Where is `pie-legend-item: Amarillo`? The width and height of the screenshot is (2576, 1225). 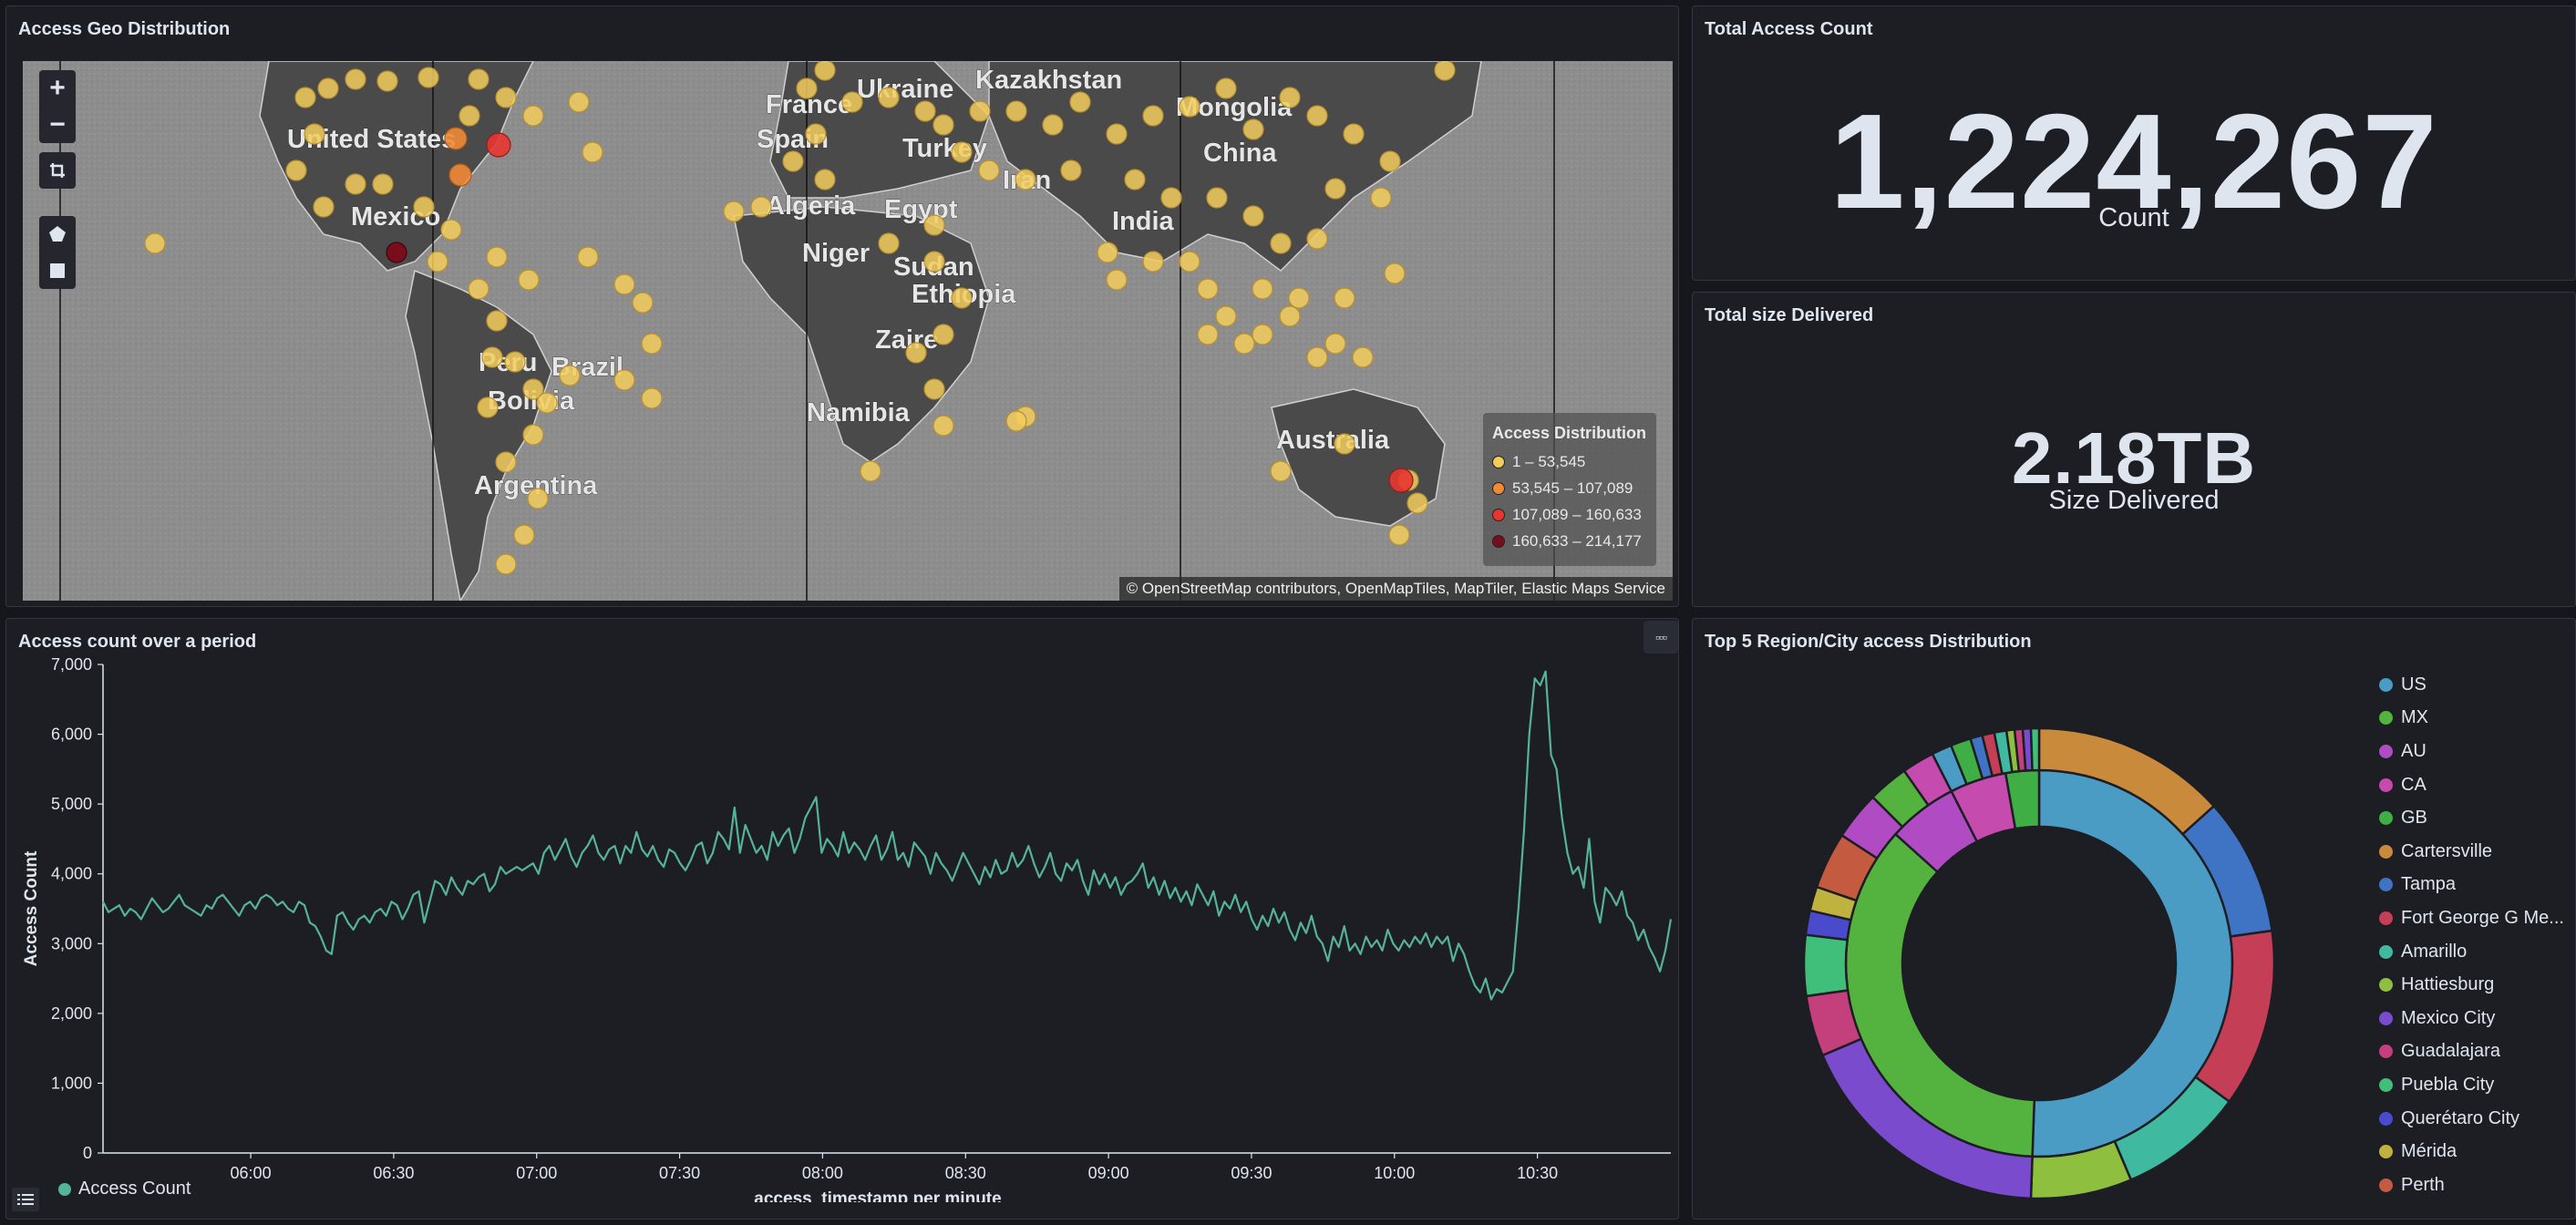 pie-legend-item: Amarillo is located at coordinates (2471, 952).